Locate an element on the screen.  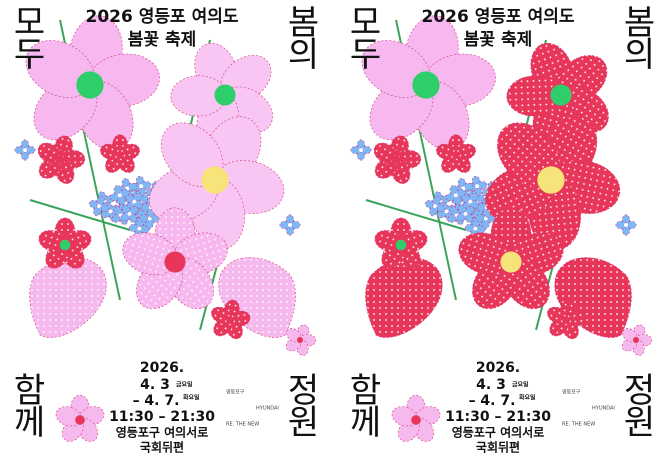
corner-word: 모두 is located at coordinates (362, 36).